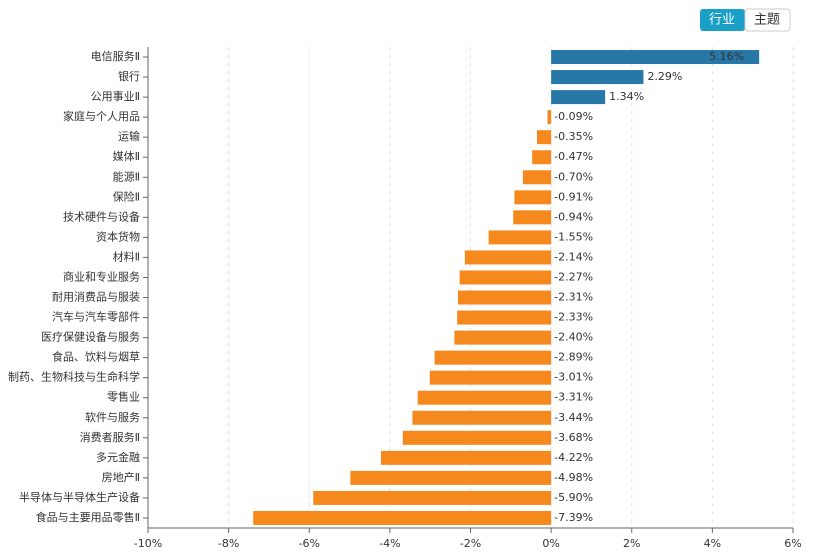 The height and width of the screenshot is (560, 816). Describe the element at coordinates (74, 377) in the screenshot. I see `y-tick-label: 制药、生物科技与生命科学` at that location.